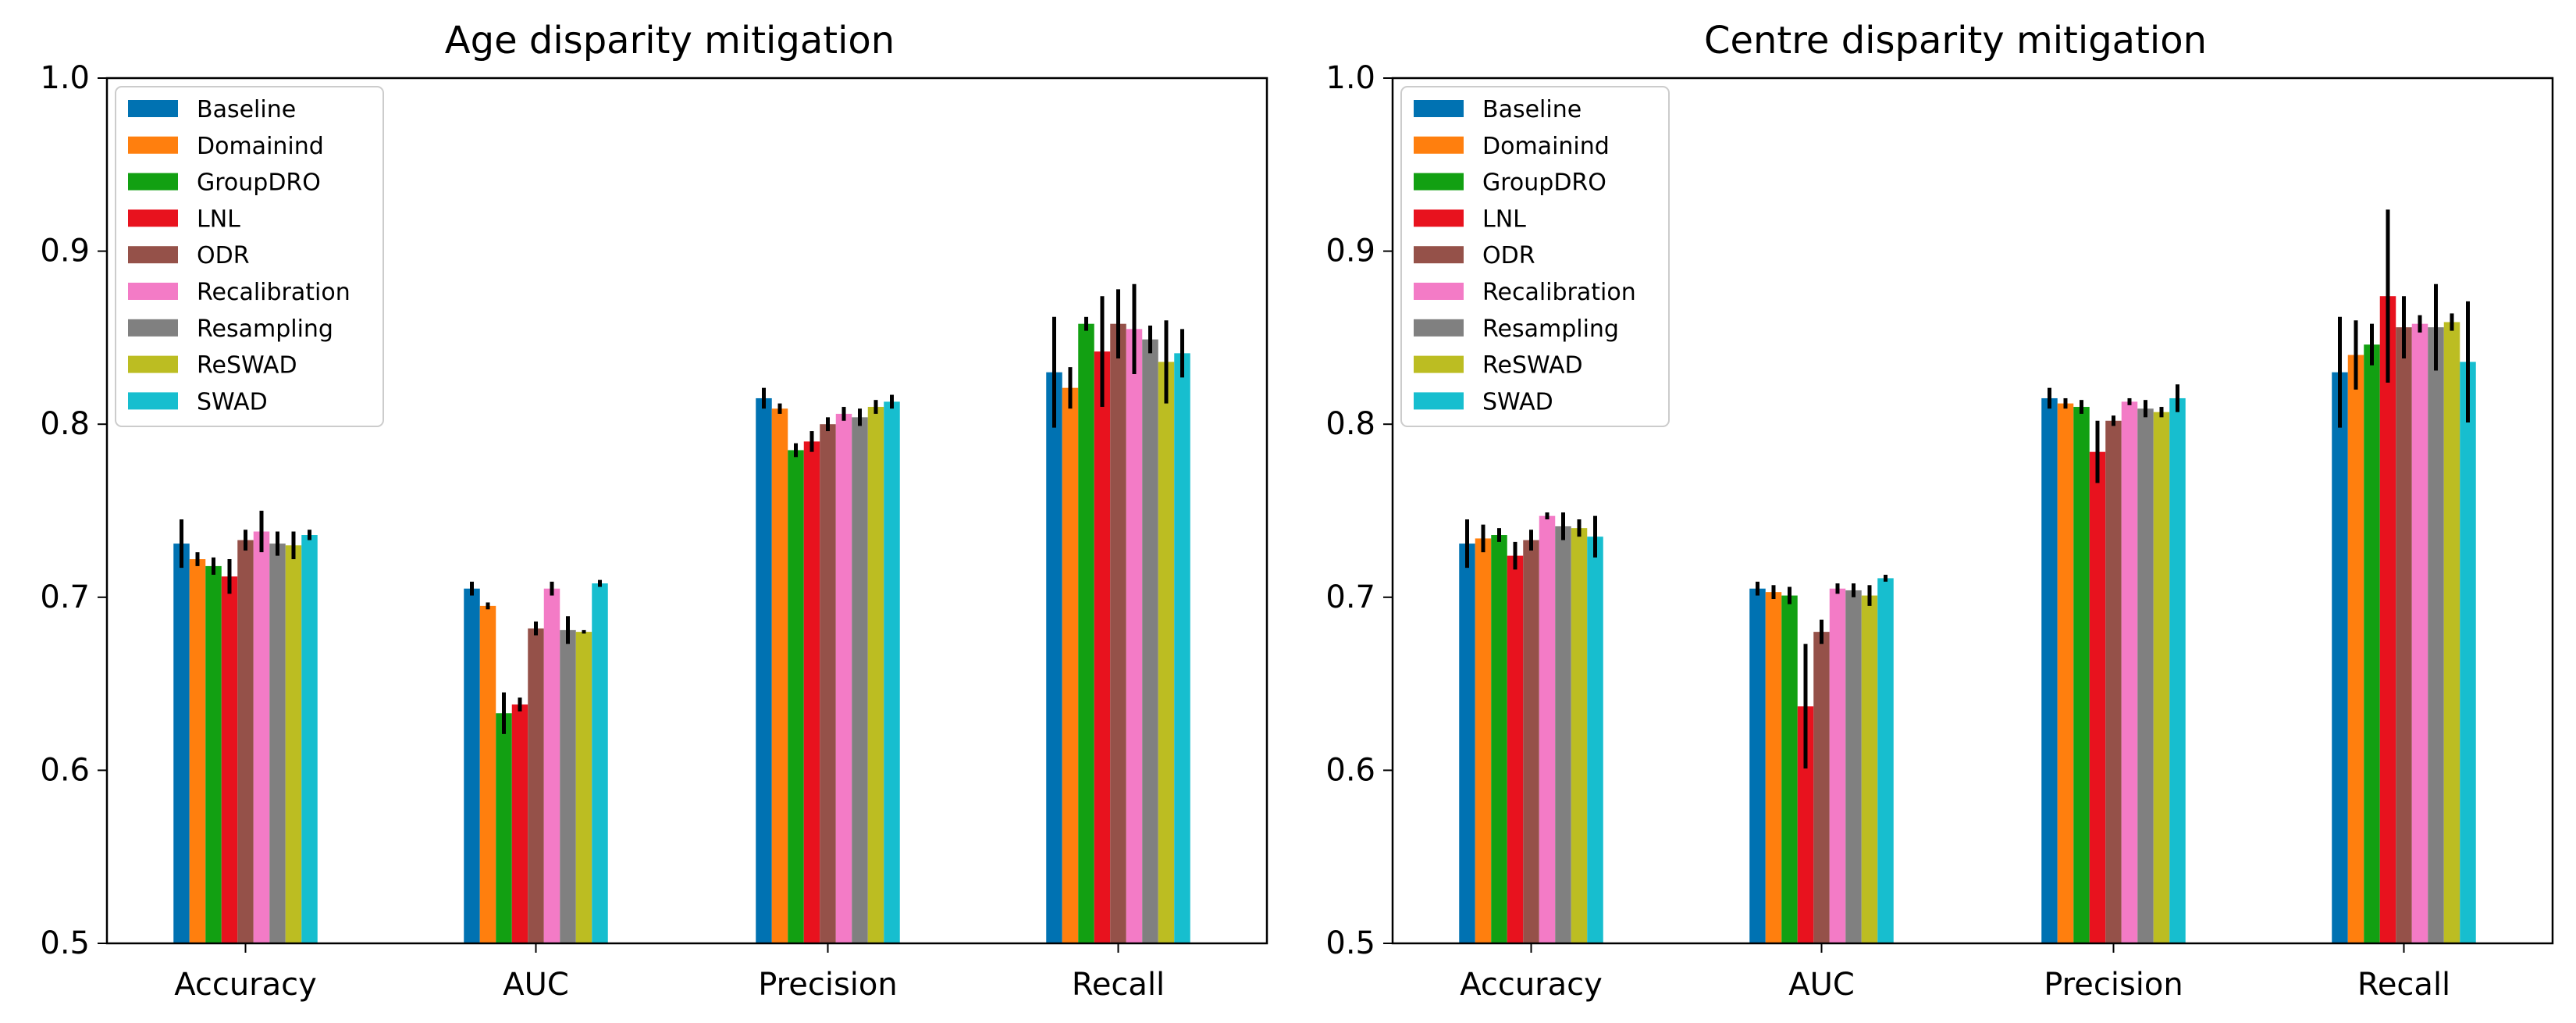 Image resolution: width=2576 pixels, height=1023 pixels. What do you see at coordinates (245, 741) in the screenshot?
I see `bar-odr-accuracy` at bounding box center [245, 741].